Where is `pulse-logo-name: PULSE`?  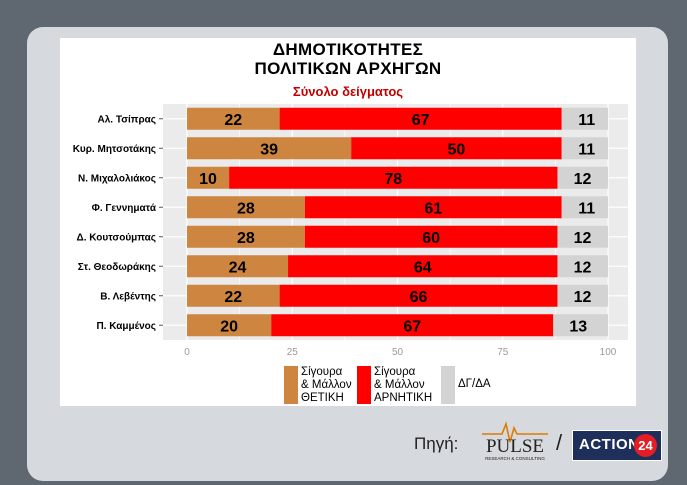
pulse-logo-name: PULSE is located at coordinates (515, 446).